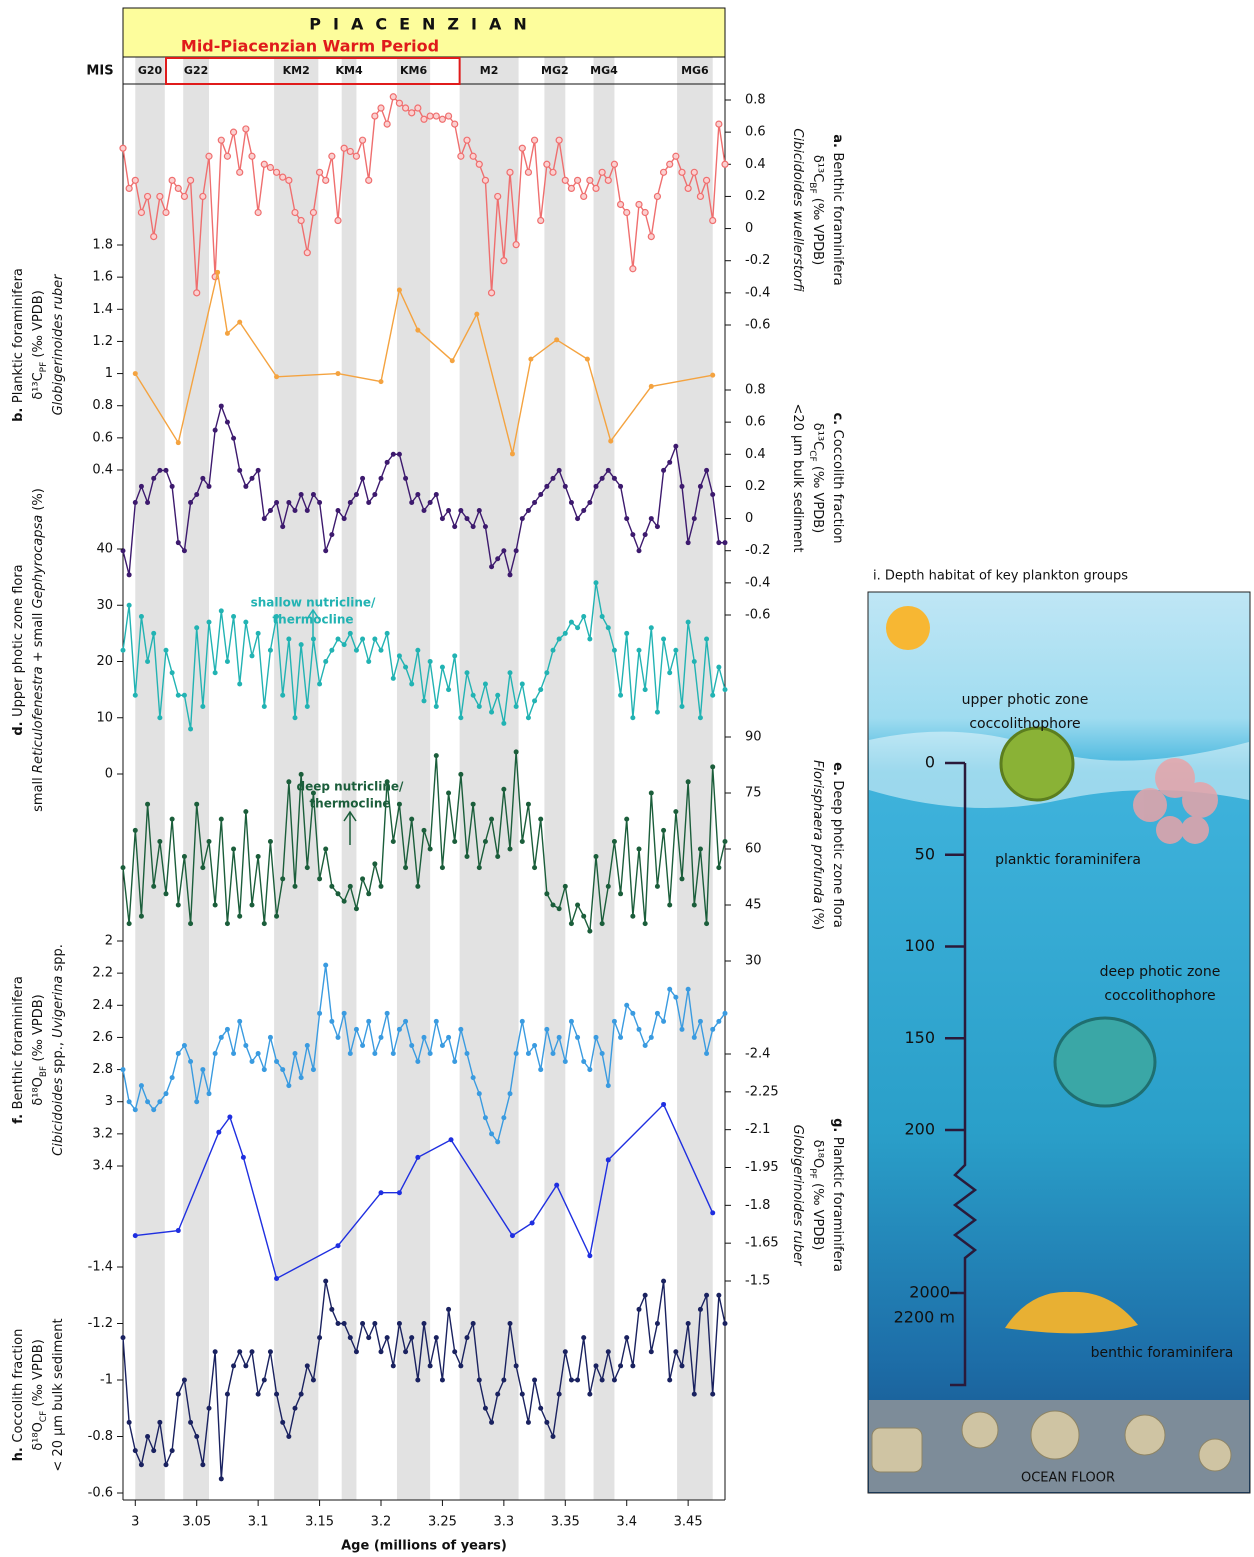  What do you see at coordinates (38, 1436) in the screenshot?
I see `title-segment: δ¹⁸O` at bounding box center [38, 1436].